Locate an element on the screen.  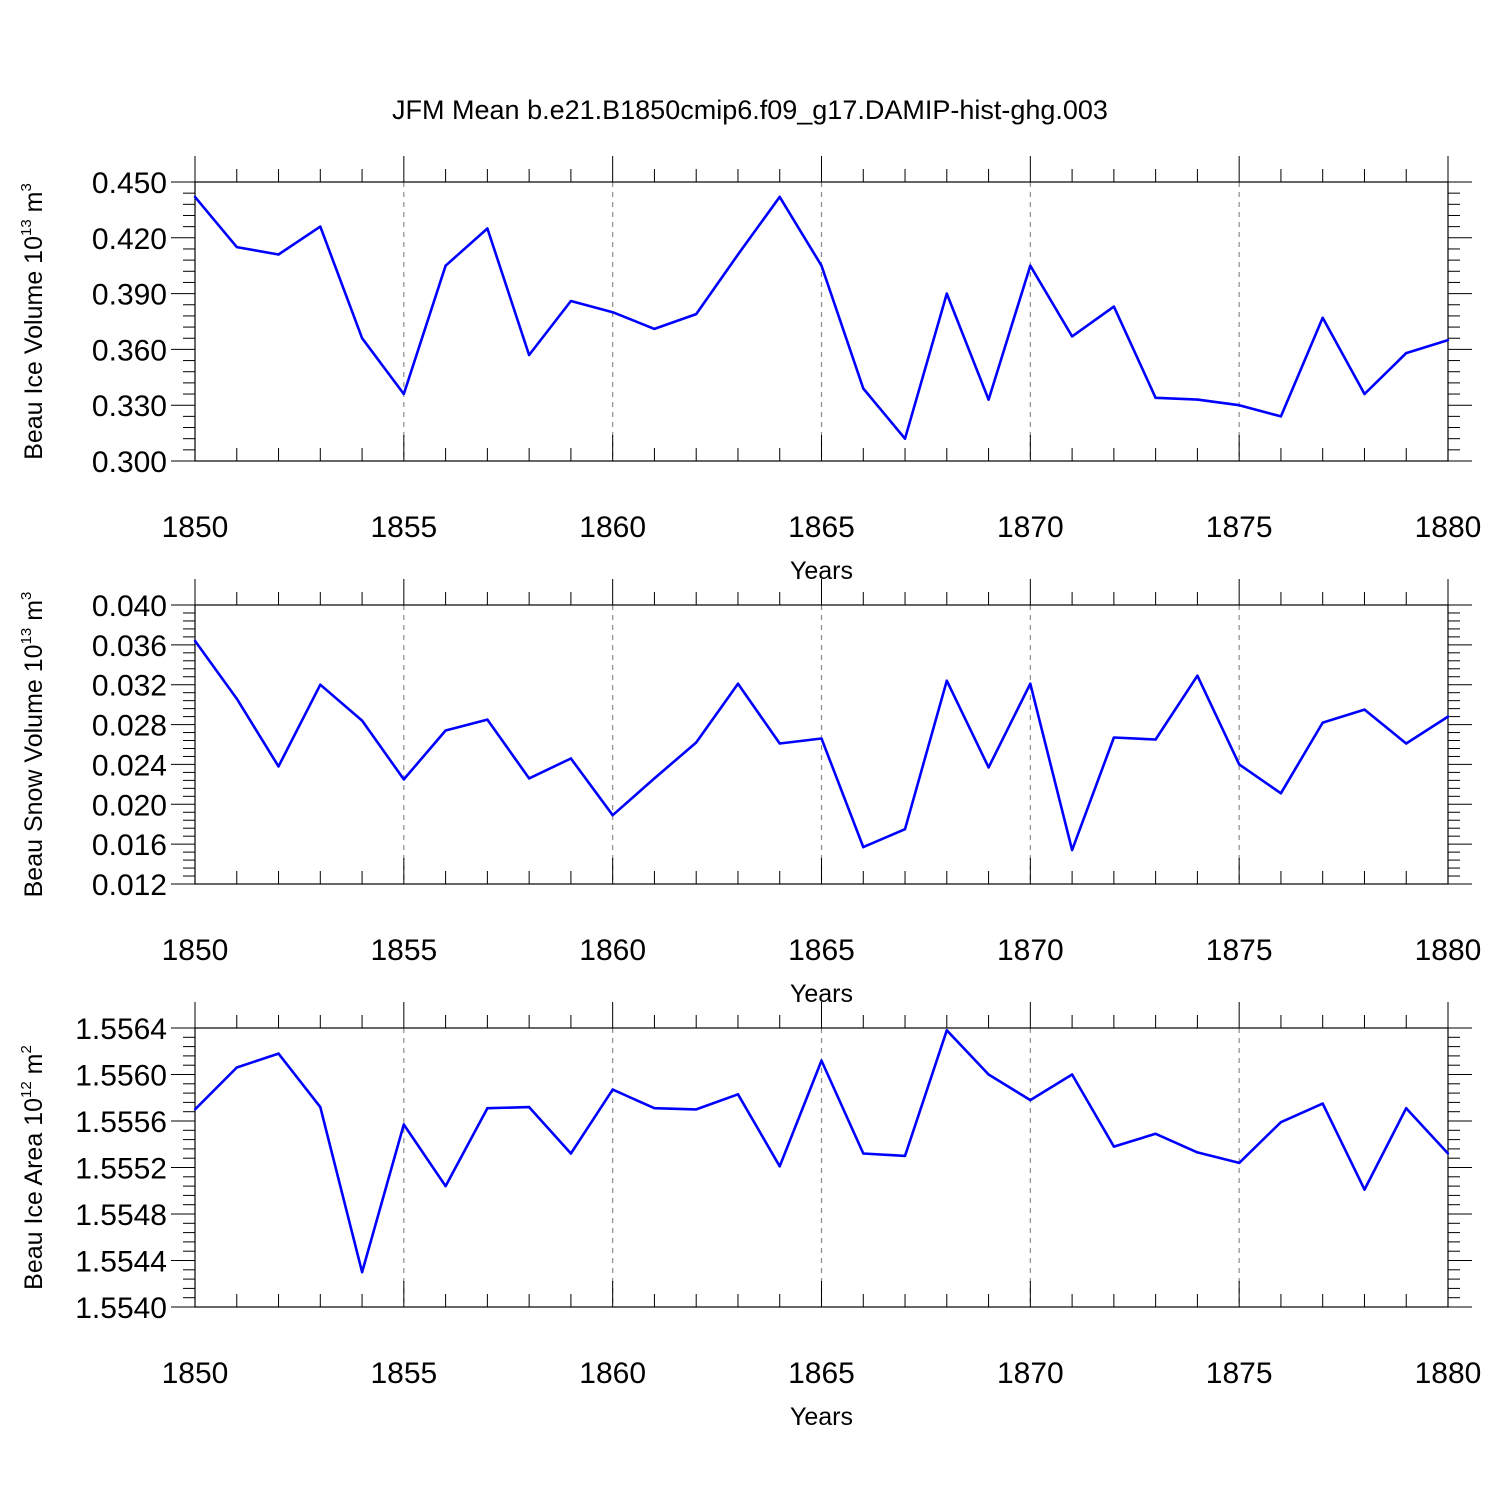
y-axis-title: Beau Ice Area 1012 m2 is located at coordinates (33, 1167).